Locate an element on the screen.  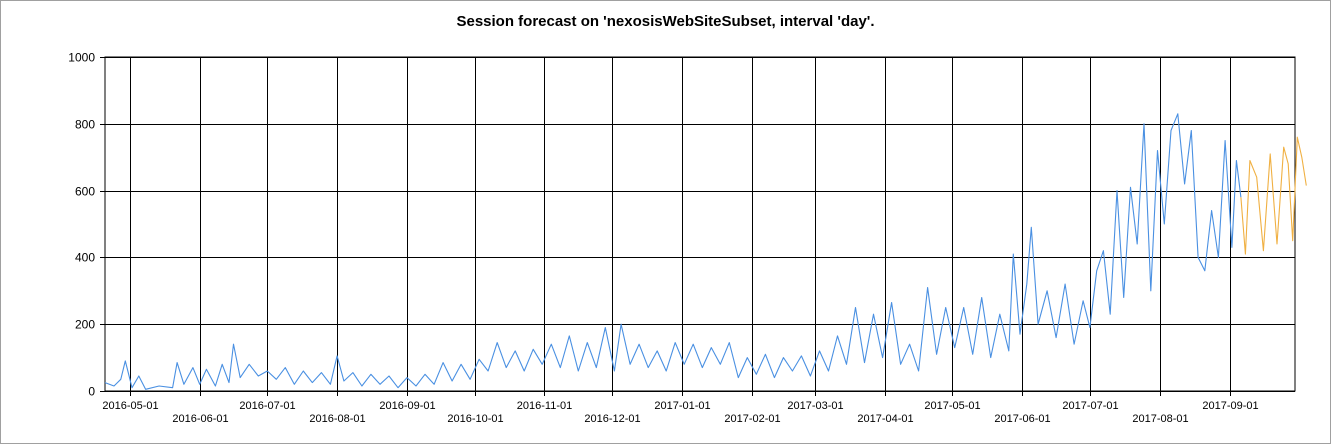
x-tick-label: 2016-12-01 is located at coordinates (612, 419).